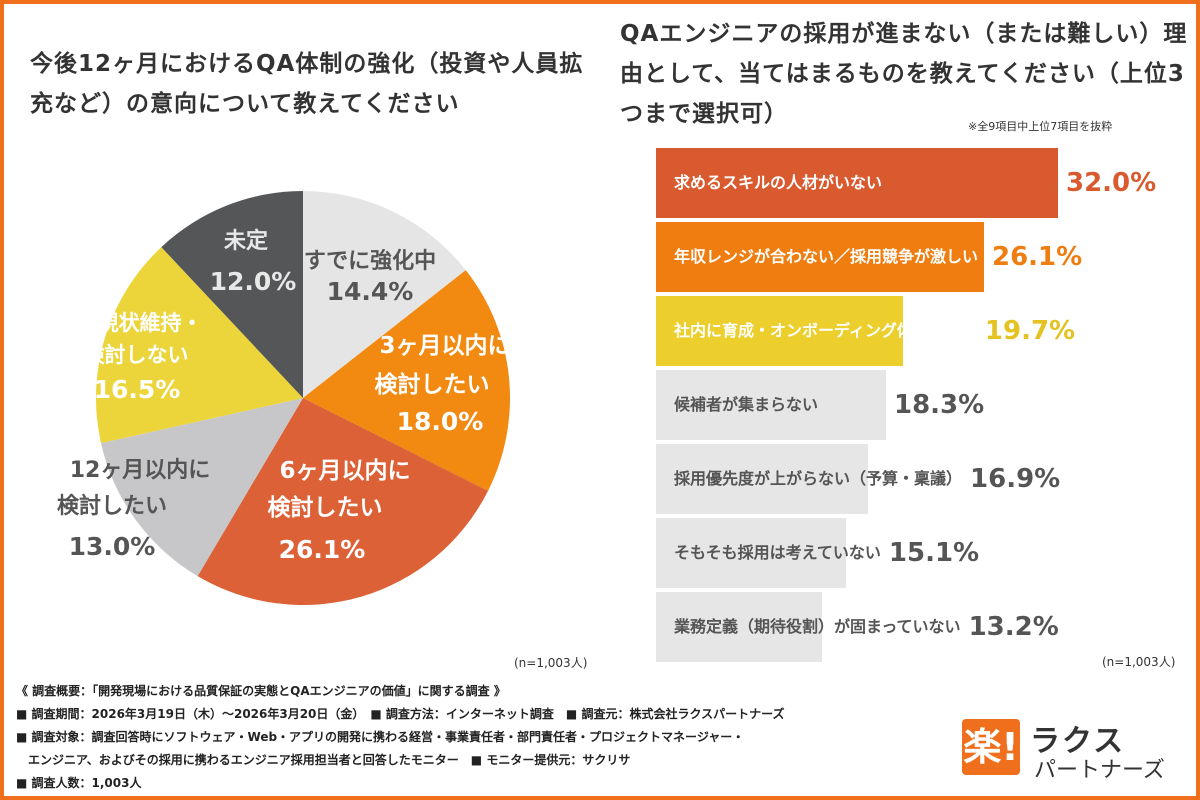 Image resolution: width=1200 pixels, height=800 pixels. I want to click on pie-label-4-line-2: 検討したい, so click(112, 506).